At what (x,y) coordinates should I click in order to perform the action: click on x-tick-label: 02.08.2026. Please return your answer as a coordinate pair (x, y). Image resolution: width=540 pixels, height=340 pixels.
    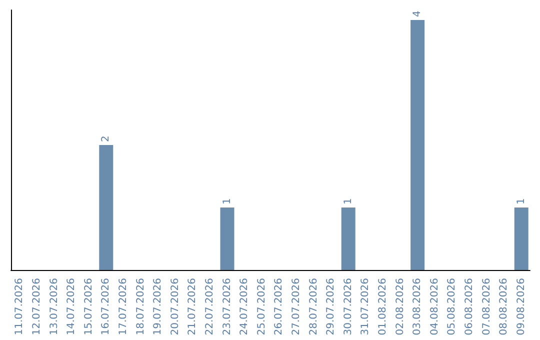
    Looking at the image, I should click on (400, 307).